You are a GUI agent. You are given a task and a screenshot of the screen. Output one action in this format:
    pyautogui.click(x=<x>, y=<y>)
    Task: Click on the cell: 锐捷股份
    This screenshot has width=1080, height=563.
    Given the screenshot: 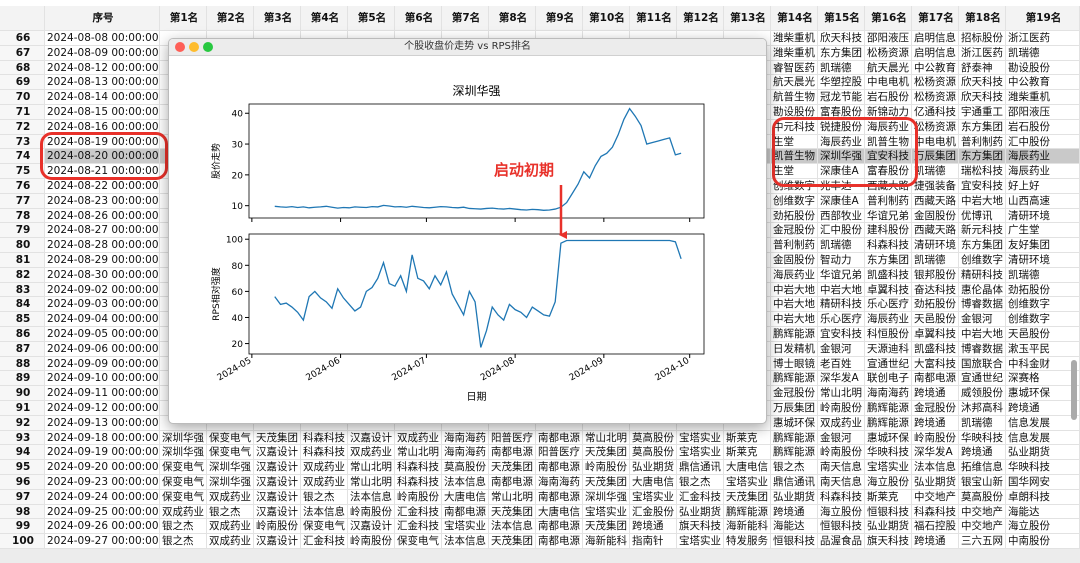 What is the action you would take?
    pyautogui.click(x=841, y=127)
    